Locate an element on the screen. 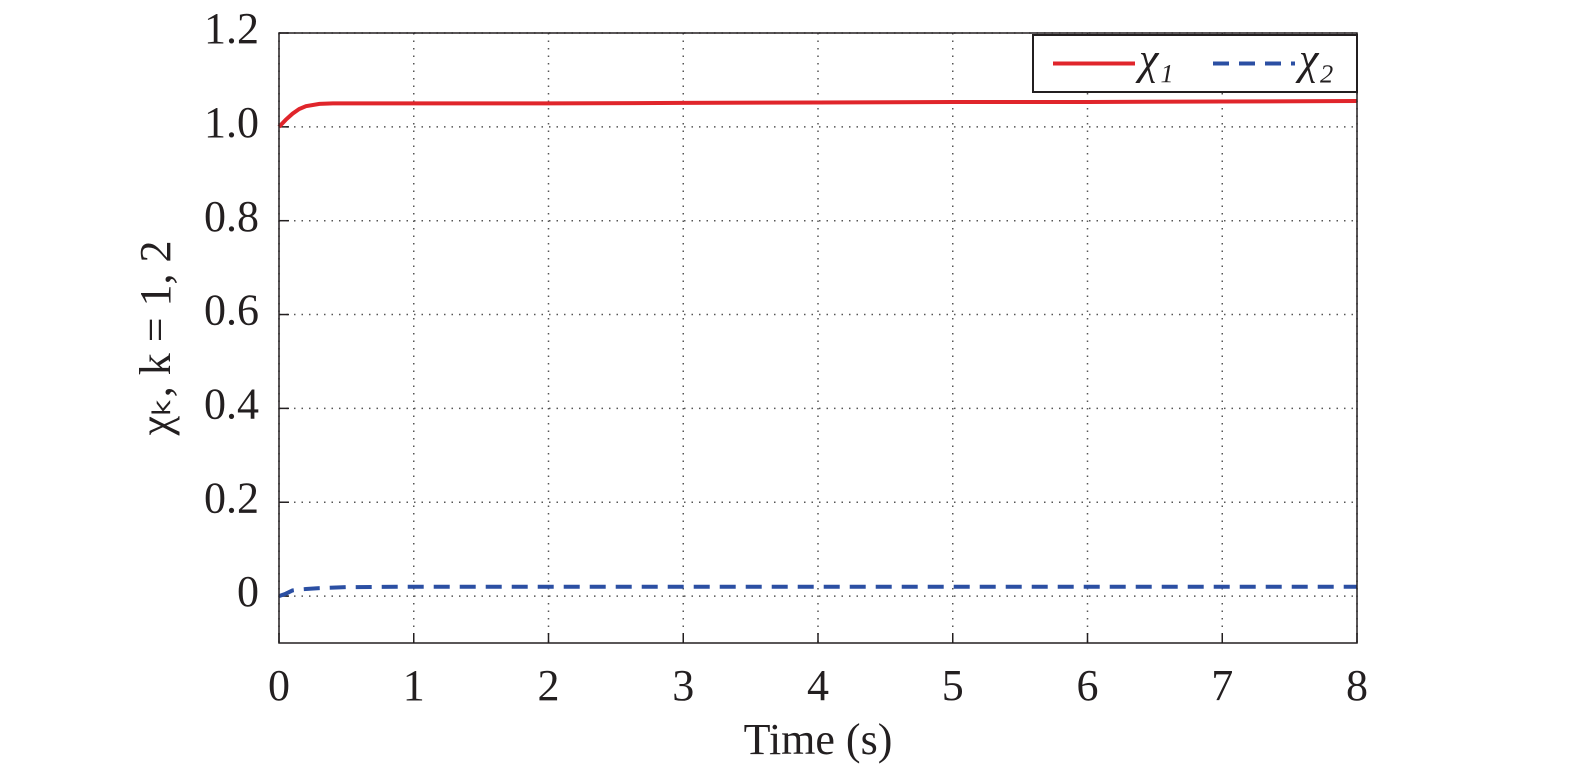 This screenshot has width=1575, height=781. x-tick-label: 6 is located at coordinates (1088, 685).